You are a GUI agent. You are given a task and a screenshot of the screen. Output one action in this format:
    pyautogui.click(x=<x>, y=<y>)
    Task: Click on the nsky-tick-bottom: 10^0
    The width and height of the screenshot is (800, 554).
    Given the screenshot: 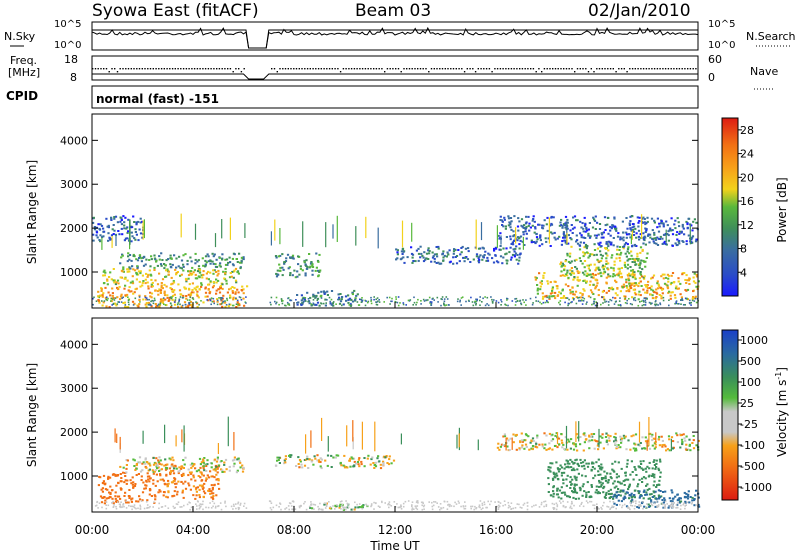 What is the action you would take?
    pyautogui.click(x=67, y=45)
    